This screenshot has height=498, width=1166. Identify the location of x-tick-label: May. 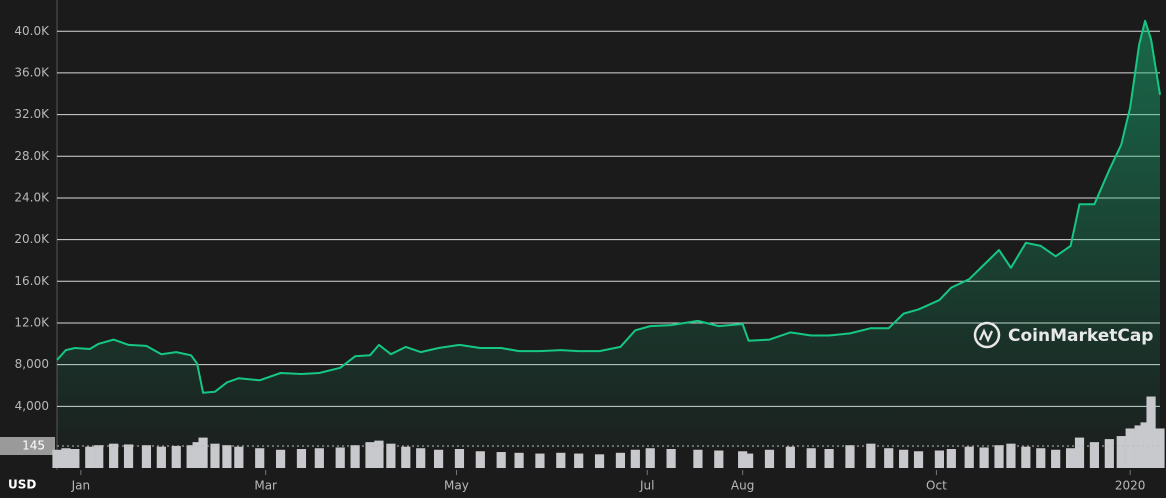
(456, 486).